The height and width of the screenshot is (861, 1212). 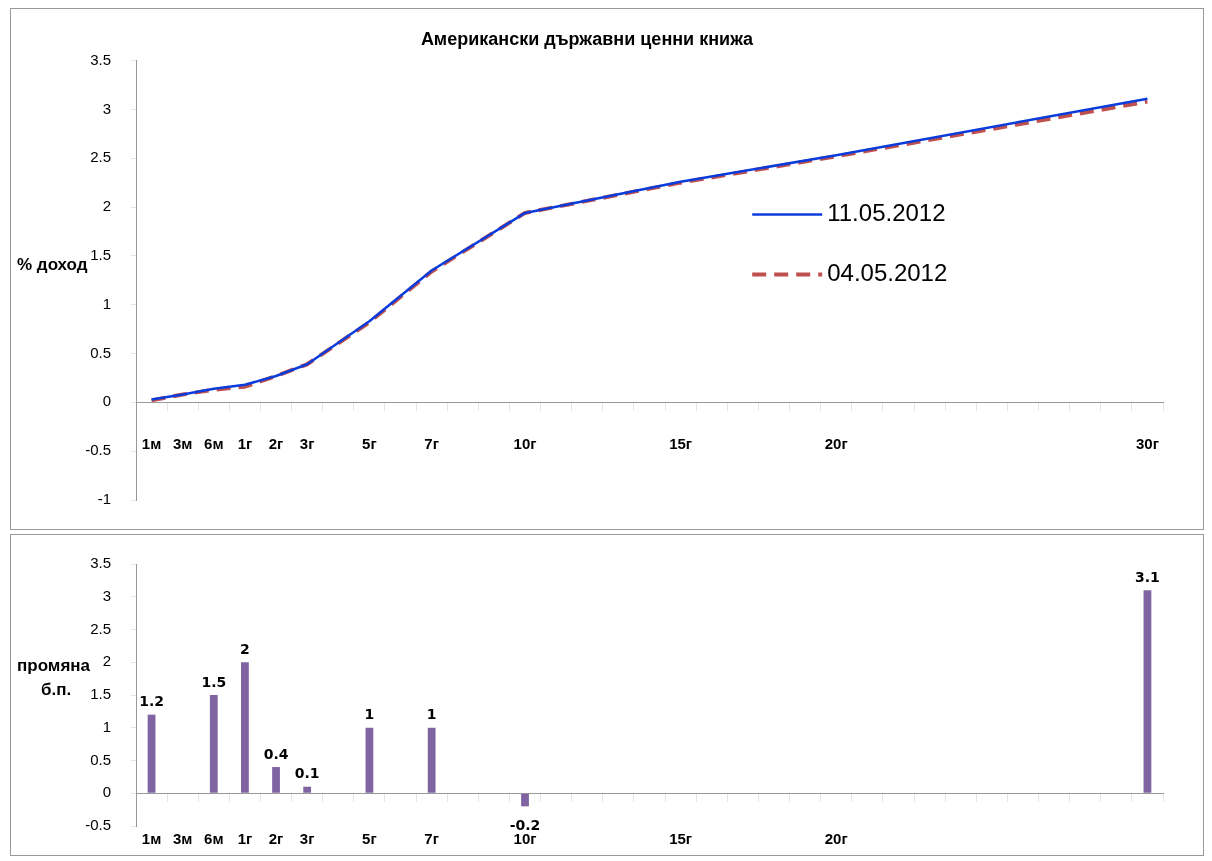 What do you see at coordinates (151, 701) in the screenshot?
I see `data-label: 1.2` at bounding box center [151, 701].